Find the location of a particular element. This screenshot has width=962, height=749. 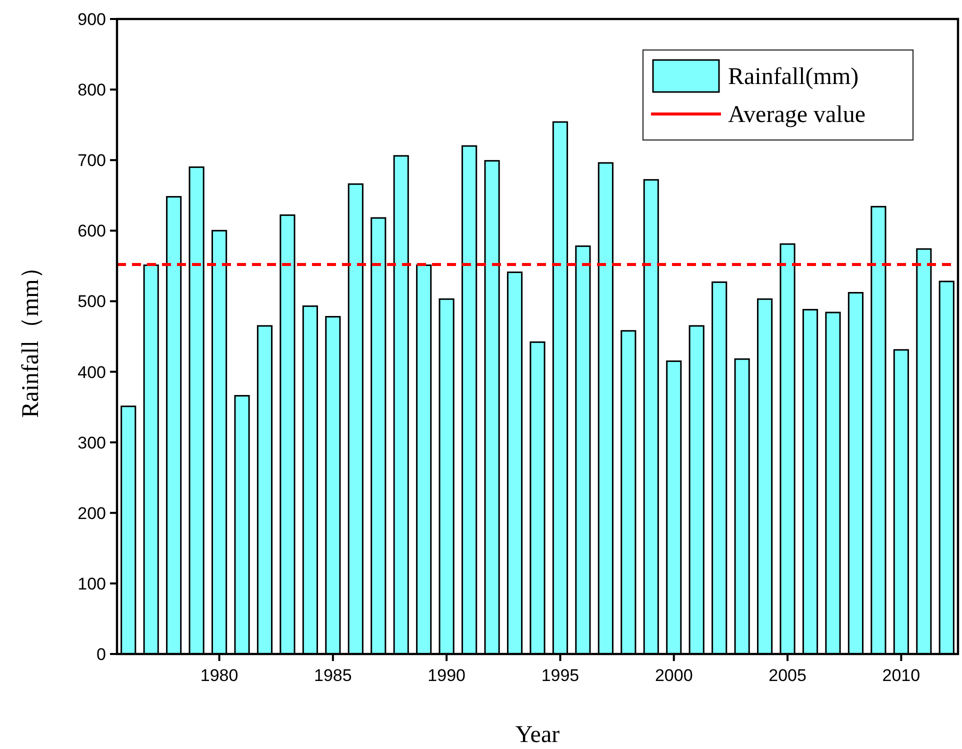

x-axis-title: Year is located at coordinates (537, 735).